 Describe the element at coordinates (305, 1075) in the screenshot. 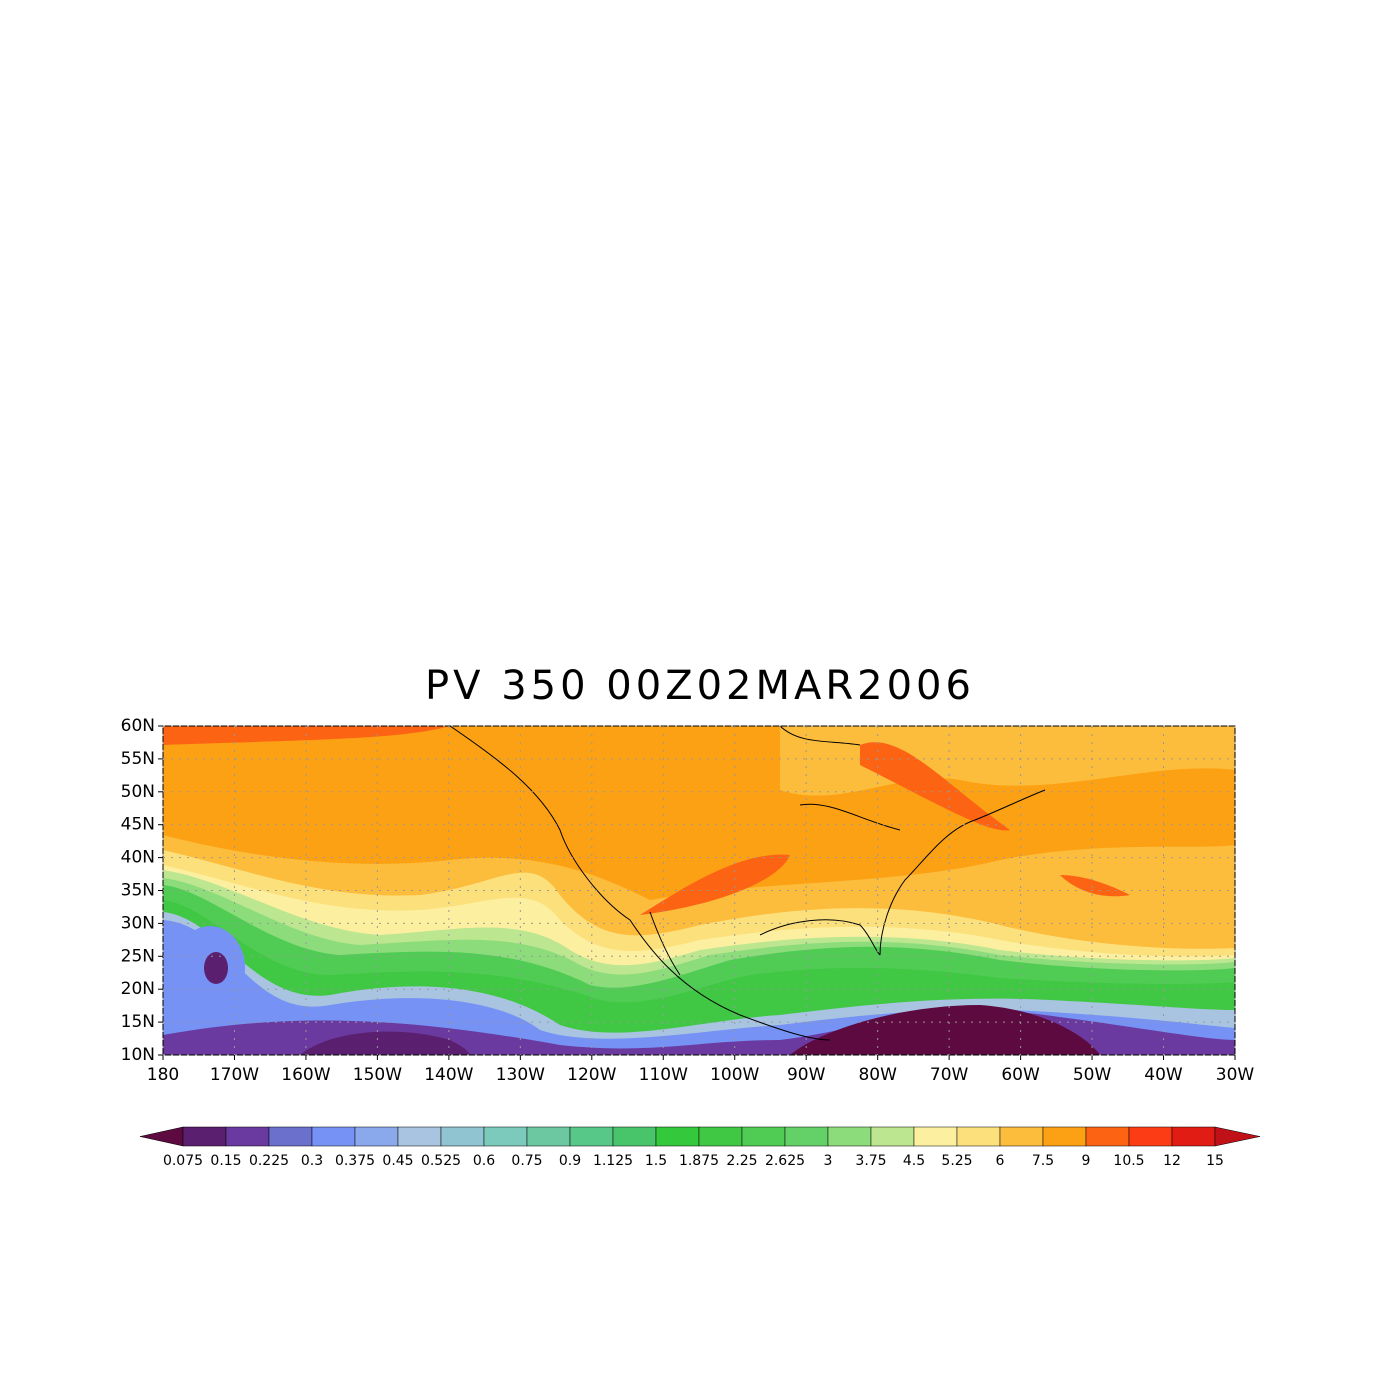

I see `x-tick-label: 160W` at that location.